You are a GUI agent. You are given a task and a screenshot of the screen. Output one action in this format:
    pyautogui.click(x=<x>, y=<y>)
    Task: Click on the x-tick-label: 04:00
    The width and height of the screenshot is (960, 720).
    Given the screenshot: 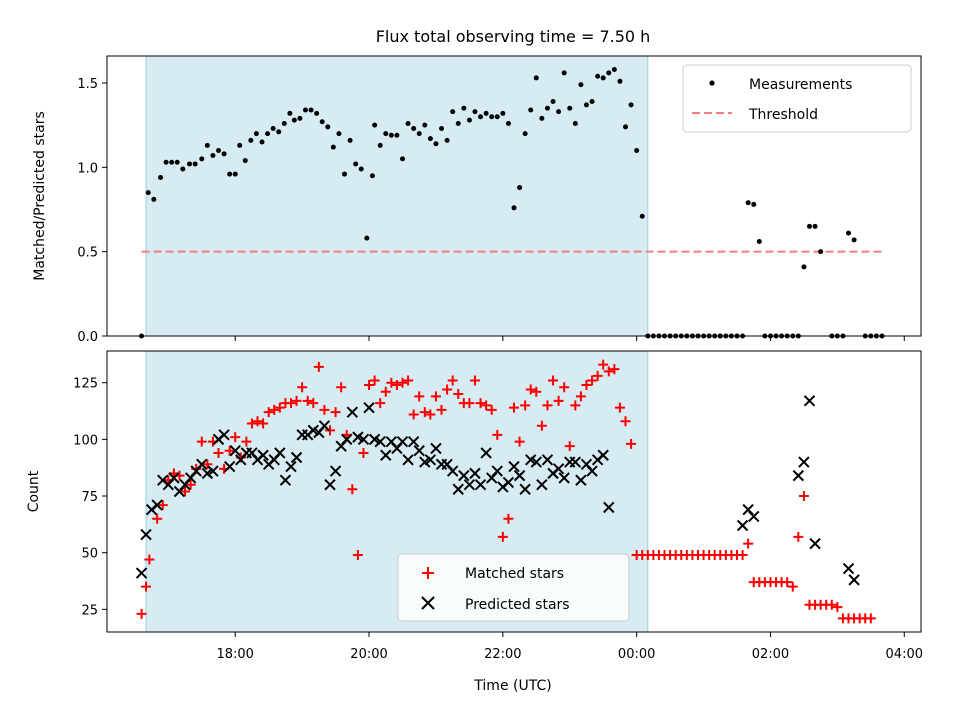 What is the action you would take?
    pyautogui.click(x=904, y=654)
    